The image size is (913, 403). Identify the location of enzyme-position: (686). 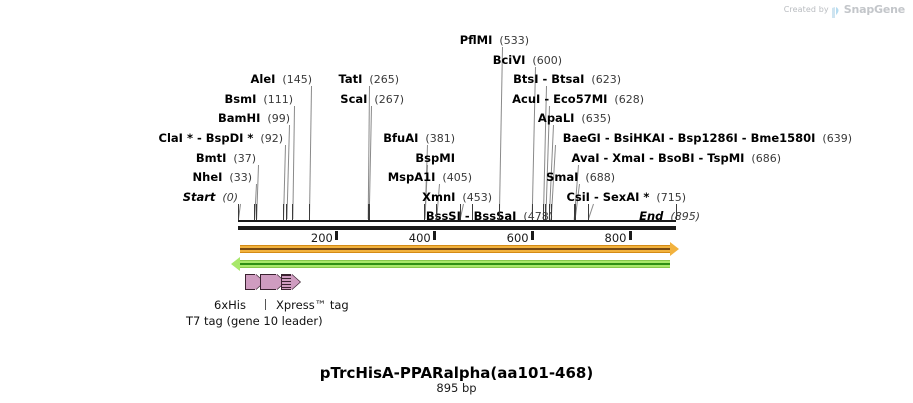
(762, 158).